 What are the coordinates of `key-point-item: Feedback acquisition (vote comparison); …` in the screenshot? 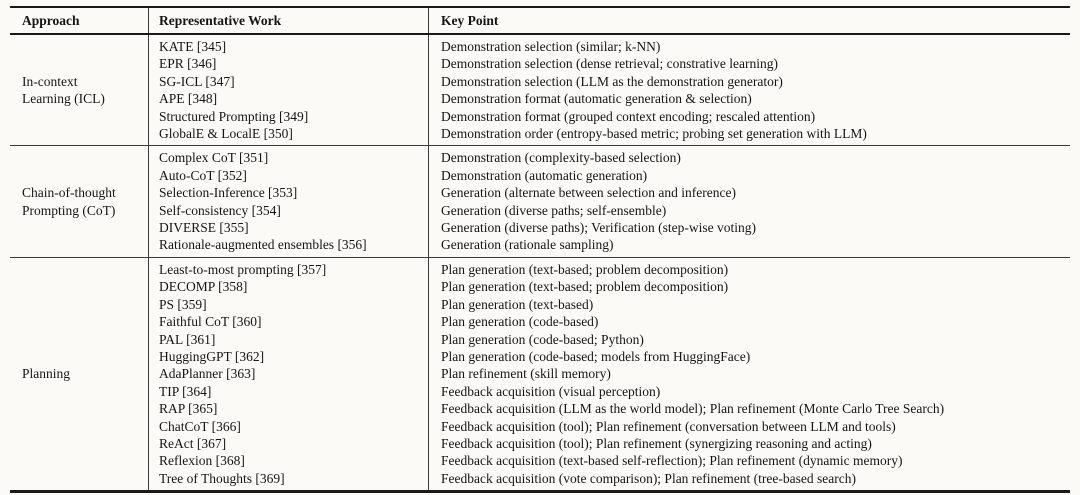 It's located at (648, 478).